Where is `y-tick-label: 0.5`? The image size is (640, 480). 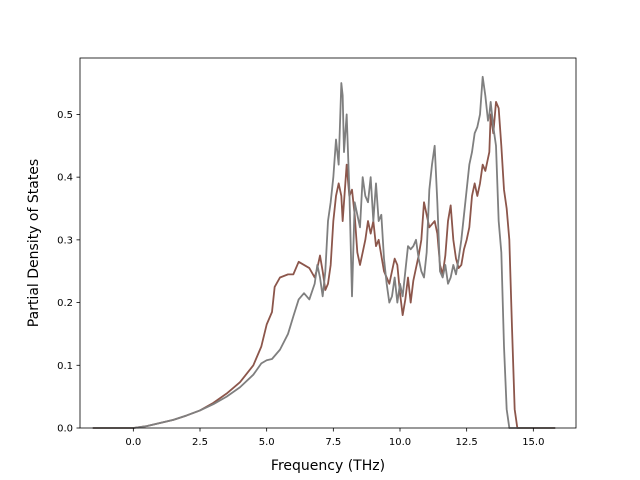 y-tick-label: 0.5 is located at coordinates (65, 115).